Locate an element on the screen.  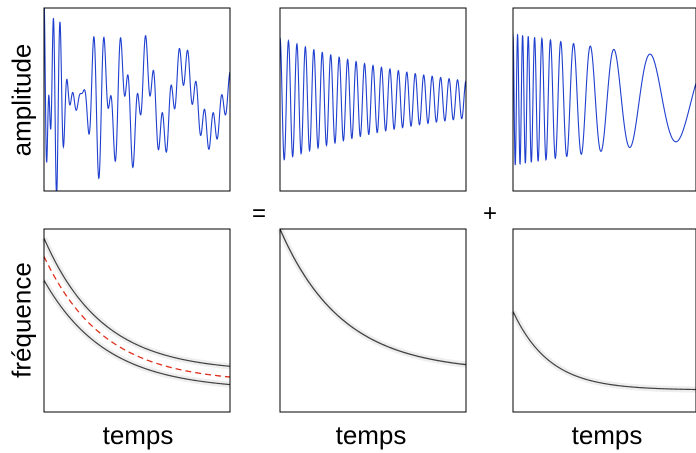
panel-frame-botR is located at coordinates (604, 320).